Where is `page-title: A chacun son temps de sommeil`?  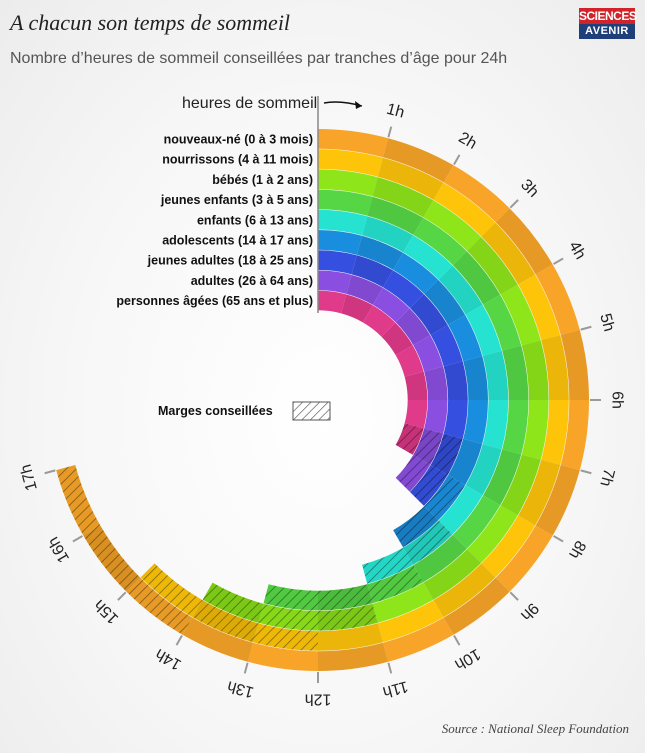 page-title: A chacun son temps de sommeil is located at coordinates (150, 22).